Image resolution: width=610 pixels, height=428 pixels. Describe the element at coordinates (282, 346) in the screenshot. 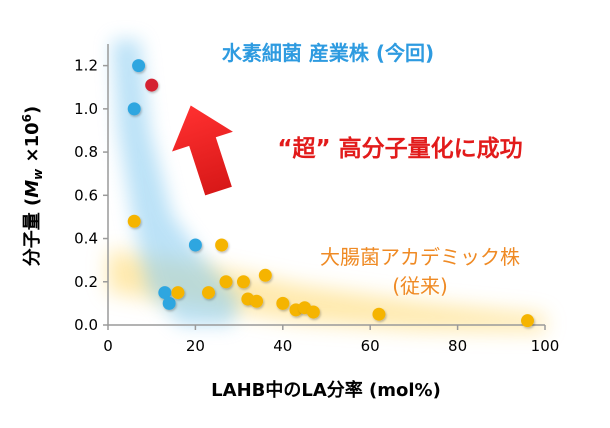

I see `x-tick-label: 40` at that location.